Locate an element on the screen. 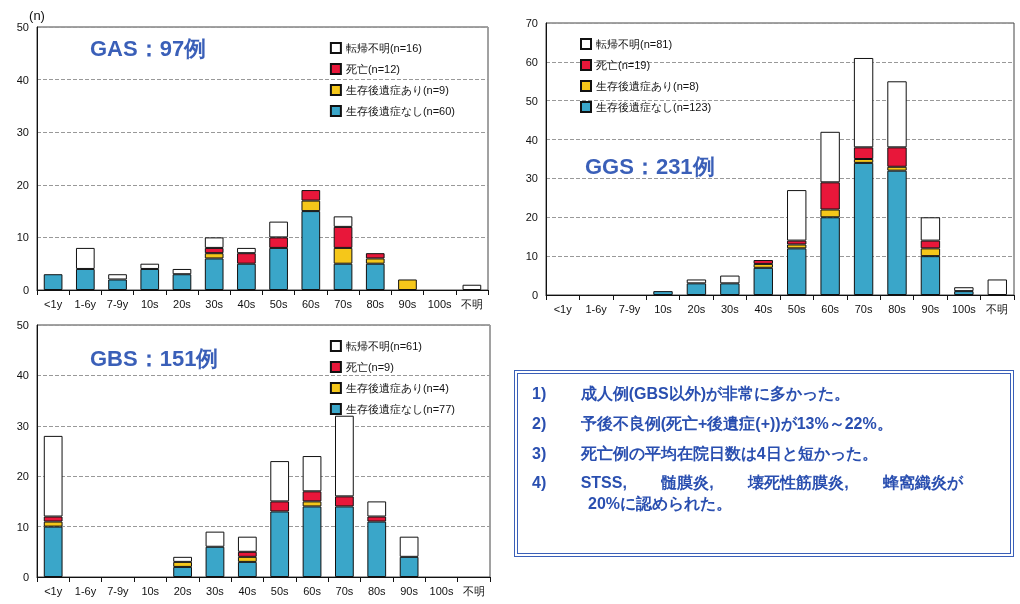  text: 3) 死亡例の平均在院日数は4日と短かった。 is located at coordinates (705, 453).